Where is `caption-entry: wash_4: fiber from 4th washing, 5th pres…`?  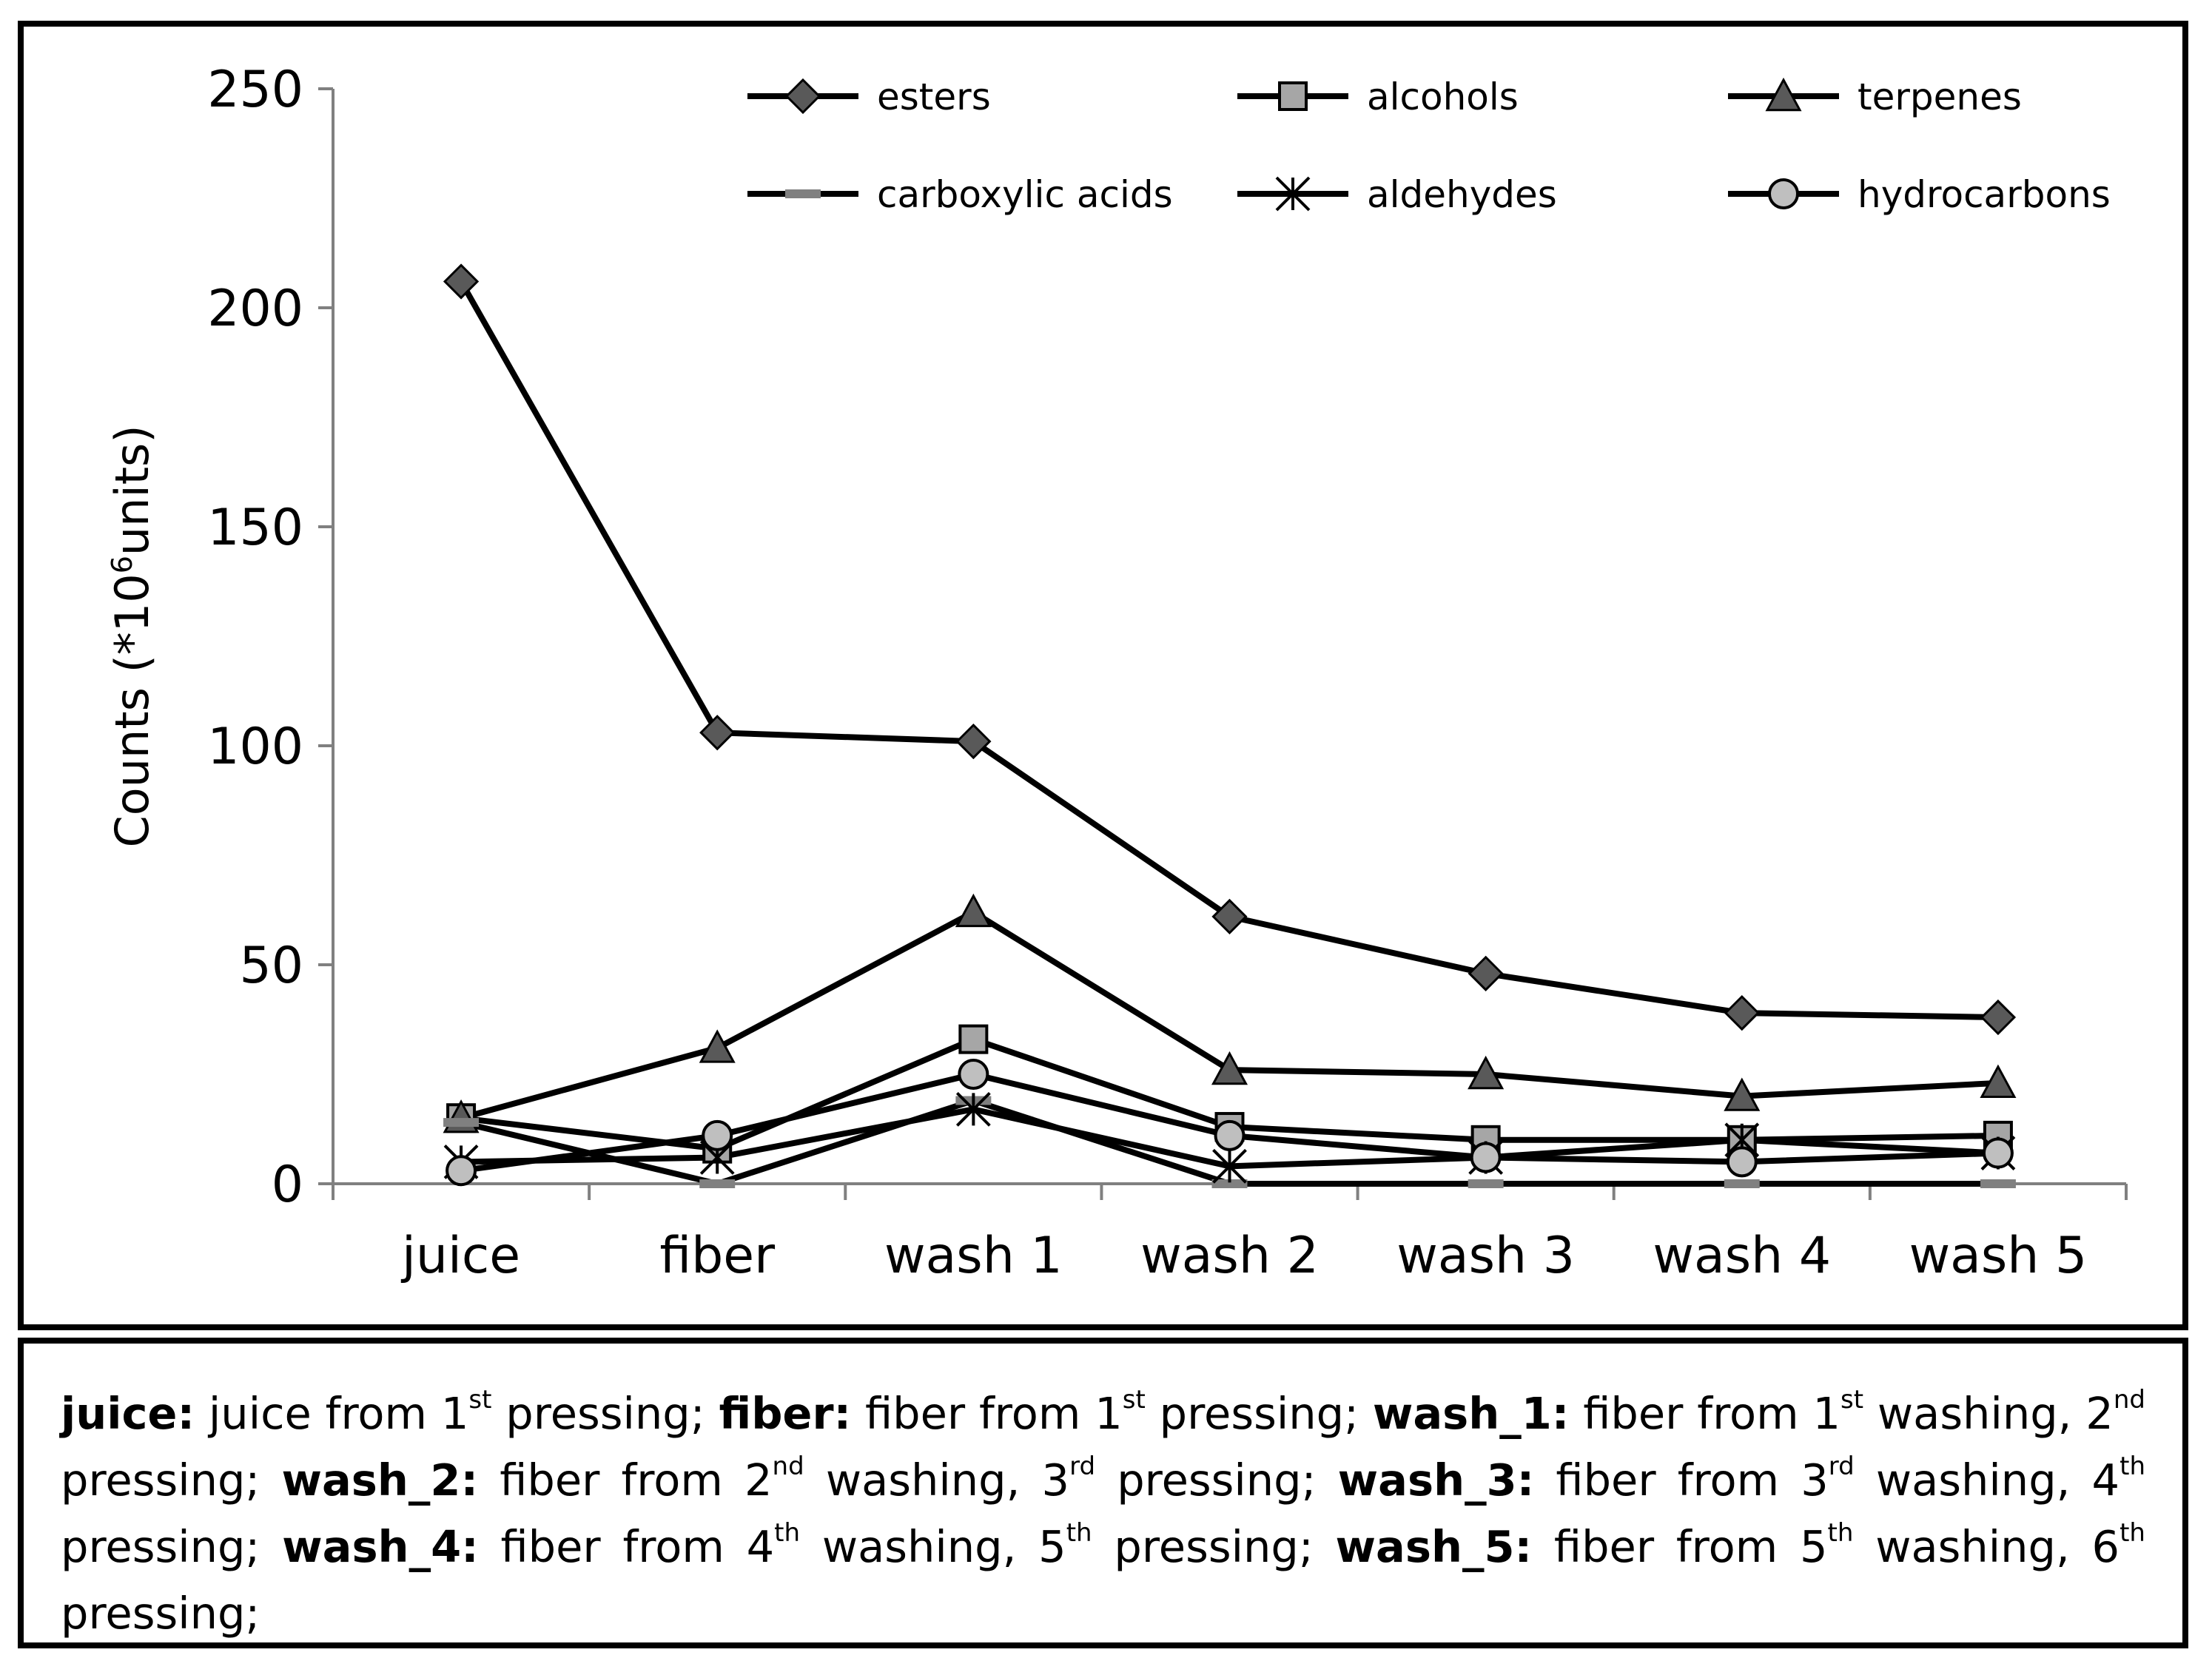 caption-entry: wash_4: fiber from 4th washing, 5th pres… is located at coordinates (798, 1545).